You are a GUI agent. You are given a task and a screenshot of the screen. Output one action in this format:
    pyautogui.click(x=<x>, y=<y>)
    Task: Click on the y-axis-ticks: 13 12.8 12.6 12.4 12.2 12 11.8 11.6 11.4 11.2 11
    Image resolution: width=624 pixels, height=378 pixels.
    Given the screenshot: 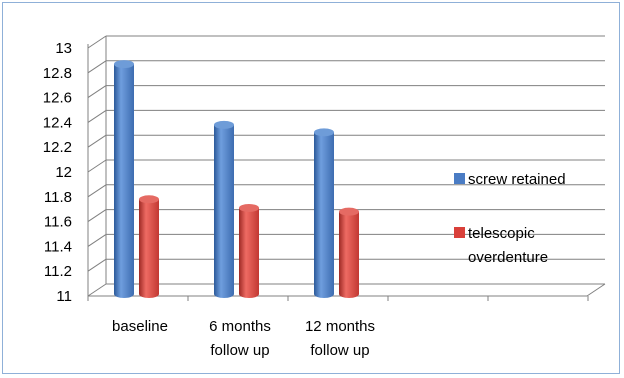 What is the action you would take?
    pyautogui.click(x=57, y=172)
    